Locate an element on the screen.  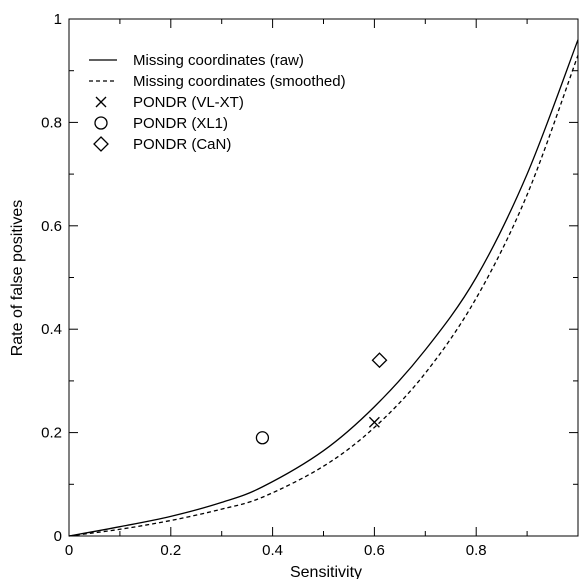
y-tick-label: 0.2 is located at coordinates (51, 433).